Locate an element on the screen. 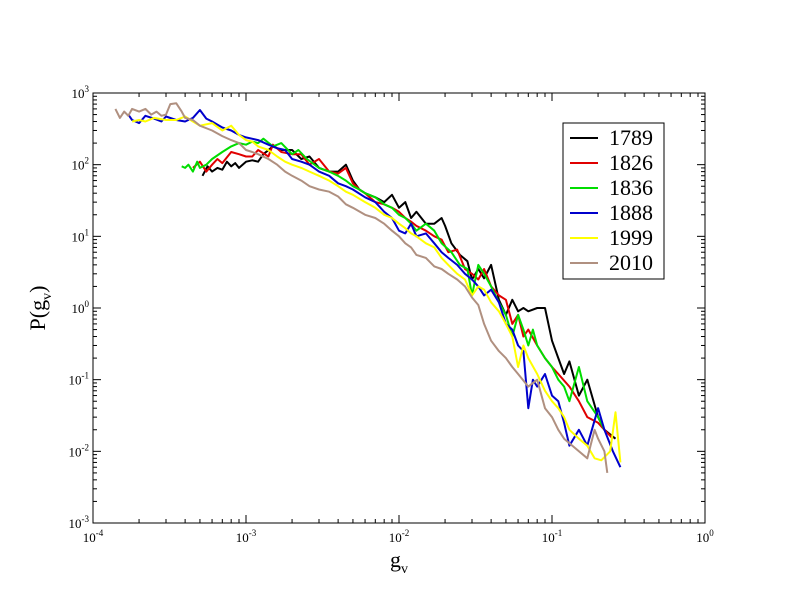 This screenshot has width=792, height=612. x-tick-label: 10⁰ is located at coordinates (705, 536).